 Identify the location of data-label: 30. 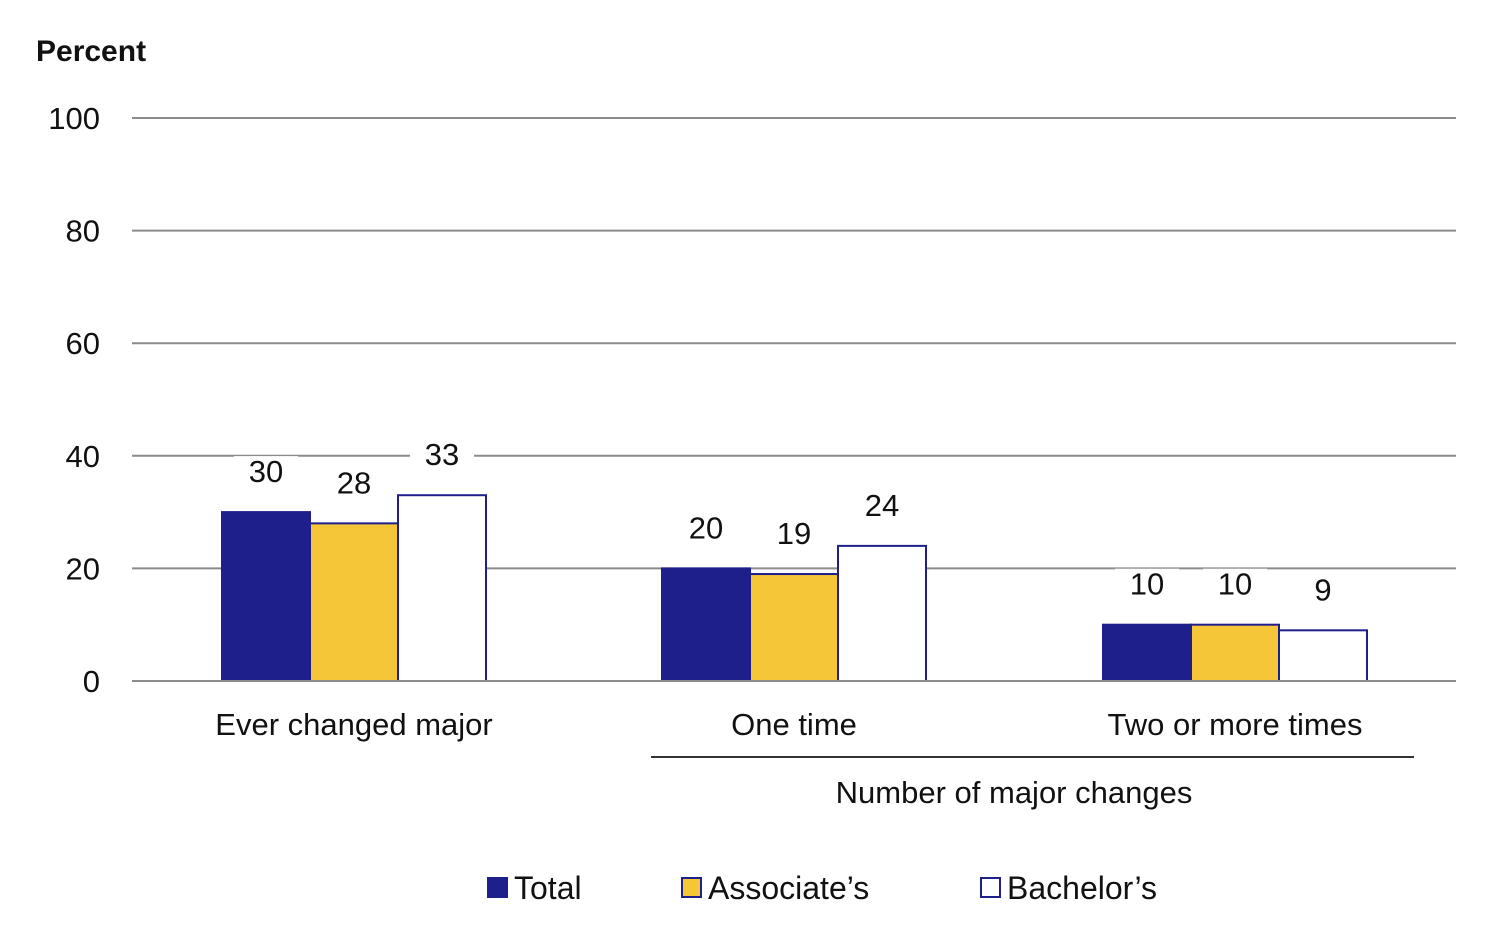
(266, 471).